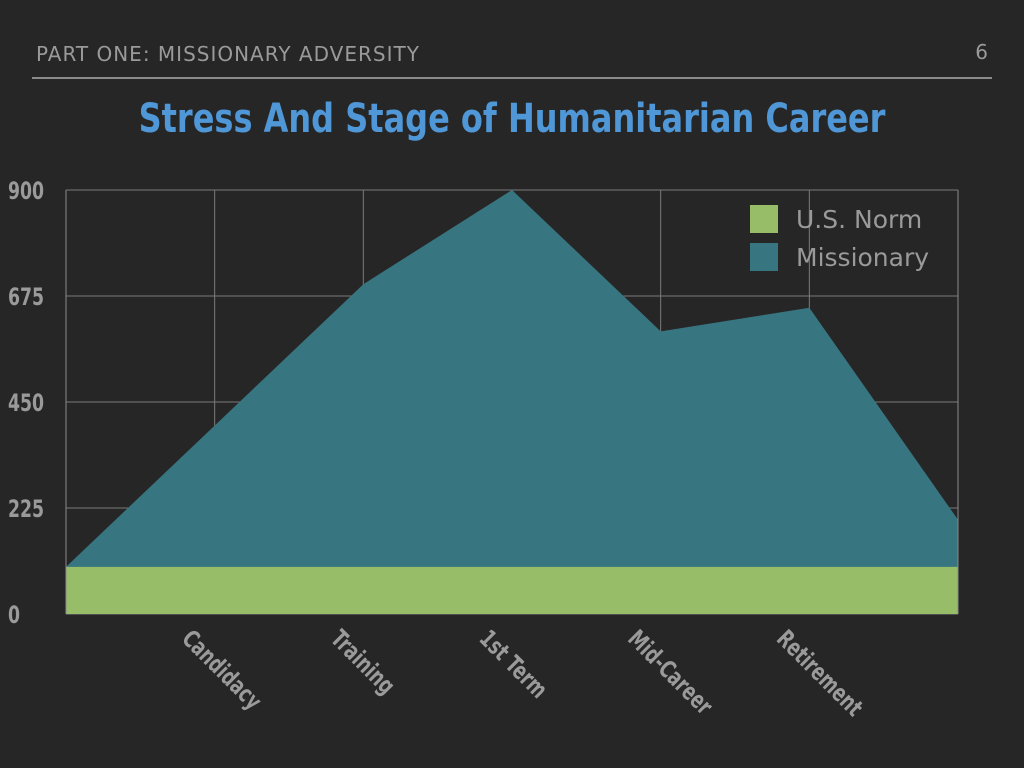 Image resolution: width=1024 pixels, height=768 pixels. I want to click on y-tick-label: 225, so click(26, 509).